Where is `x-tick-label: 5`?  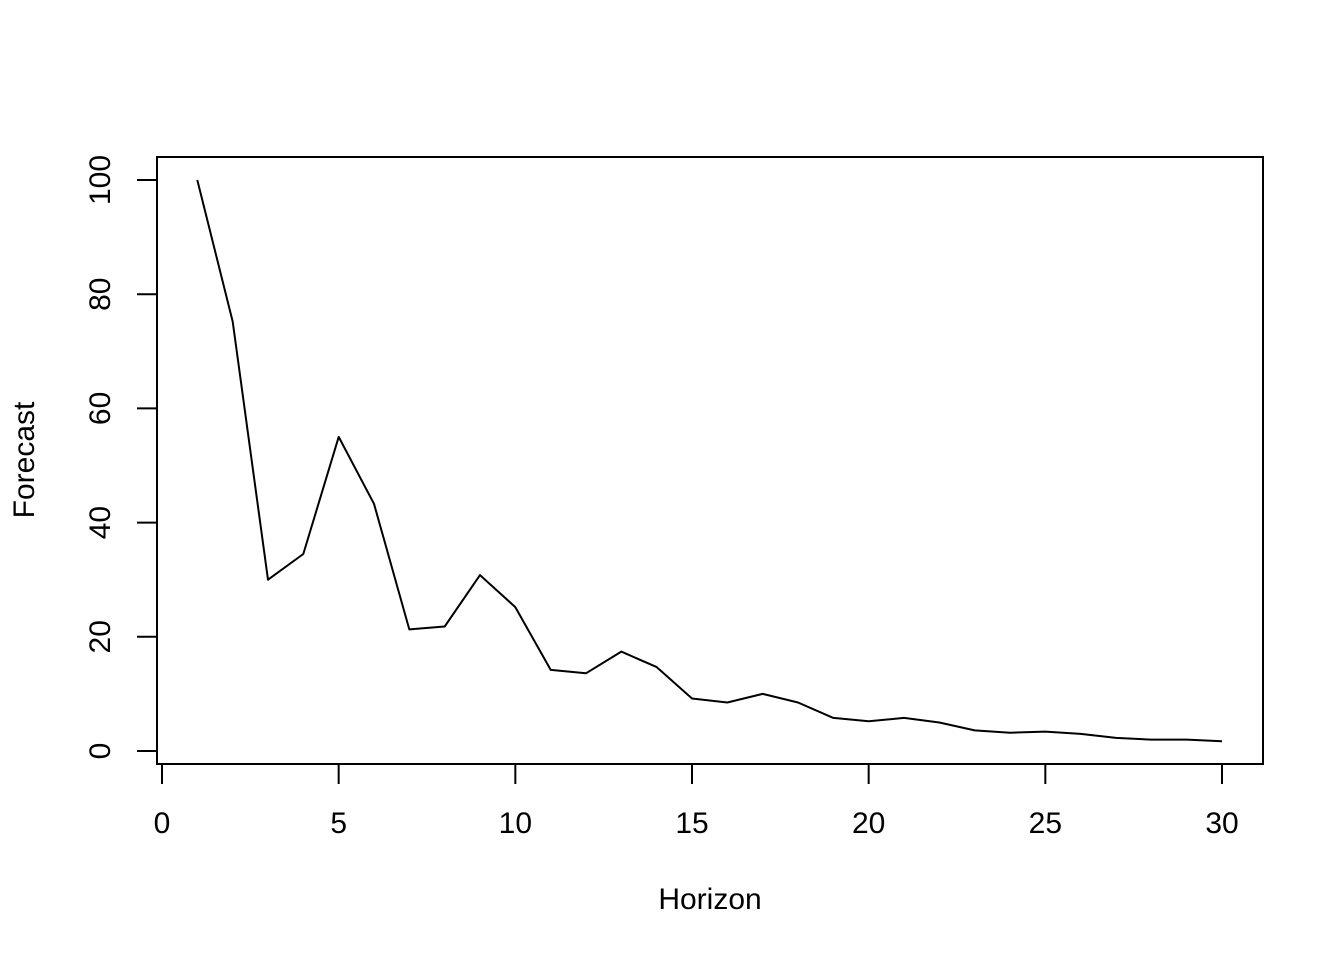
x-tick-label: 5 is located at coordinates (338, 823).